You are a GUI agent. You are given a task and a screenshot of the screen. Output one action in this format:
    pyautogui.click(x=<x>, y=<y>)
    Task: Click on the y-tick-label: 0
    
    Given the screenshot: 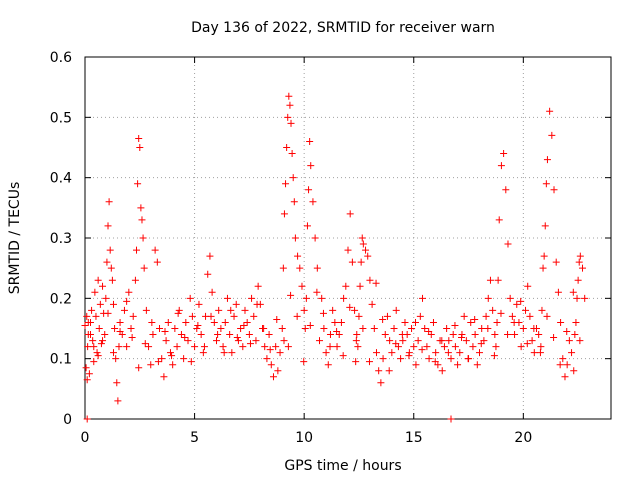 What is the action you would take?
    pyautogui.click(x=67, y=420)
    